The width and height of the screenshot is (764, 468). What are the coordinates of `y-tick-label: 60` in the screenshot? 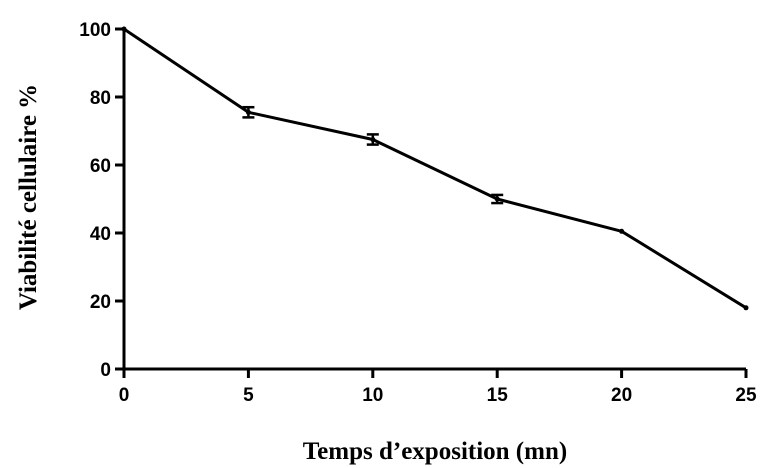 It's located at (100, 166).